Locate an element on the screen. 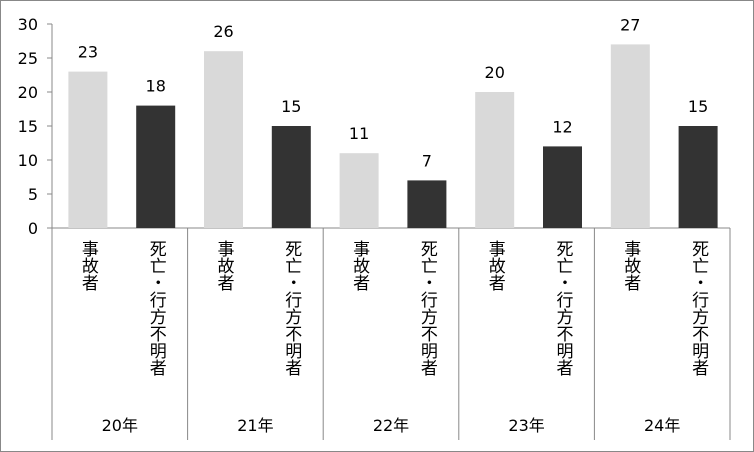 The width and height of the screenshot is (754, 452). x-group-label: 20年 is located at coordinates (120, 425).